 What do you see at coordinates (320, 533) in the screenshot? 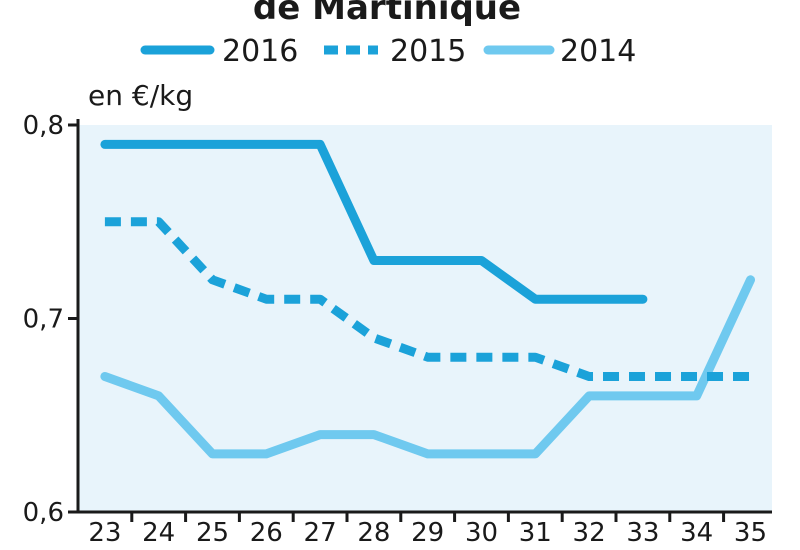
I see `x-tick-label: 27` at bounding box center [320, 533].